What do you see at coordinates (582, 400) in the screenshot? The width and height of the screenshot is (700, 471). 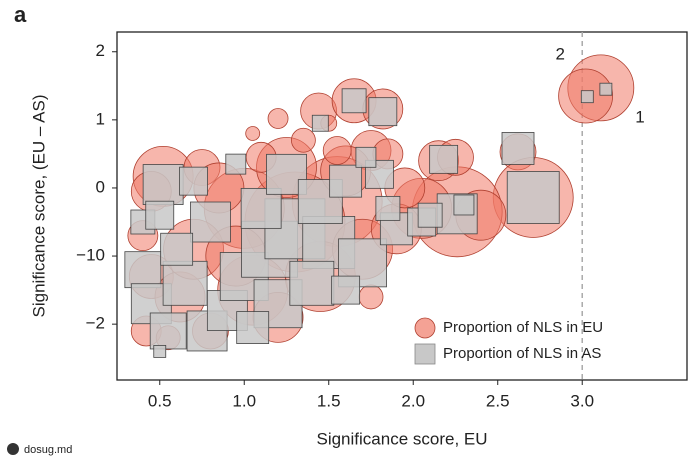 I see `x-tick-label: 3.0` at bounding box center [582, 400].